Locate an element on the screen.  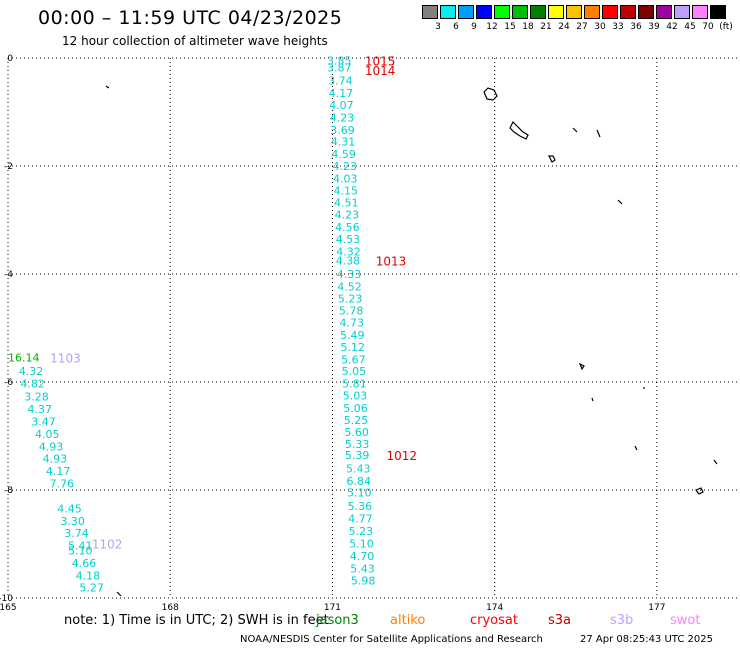
wave-height-label: 3.28 is located at coordinates (36, 397).